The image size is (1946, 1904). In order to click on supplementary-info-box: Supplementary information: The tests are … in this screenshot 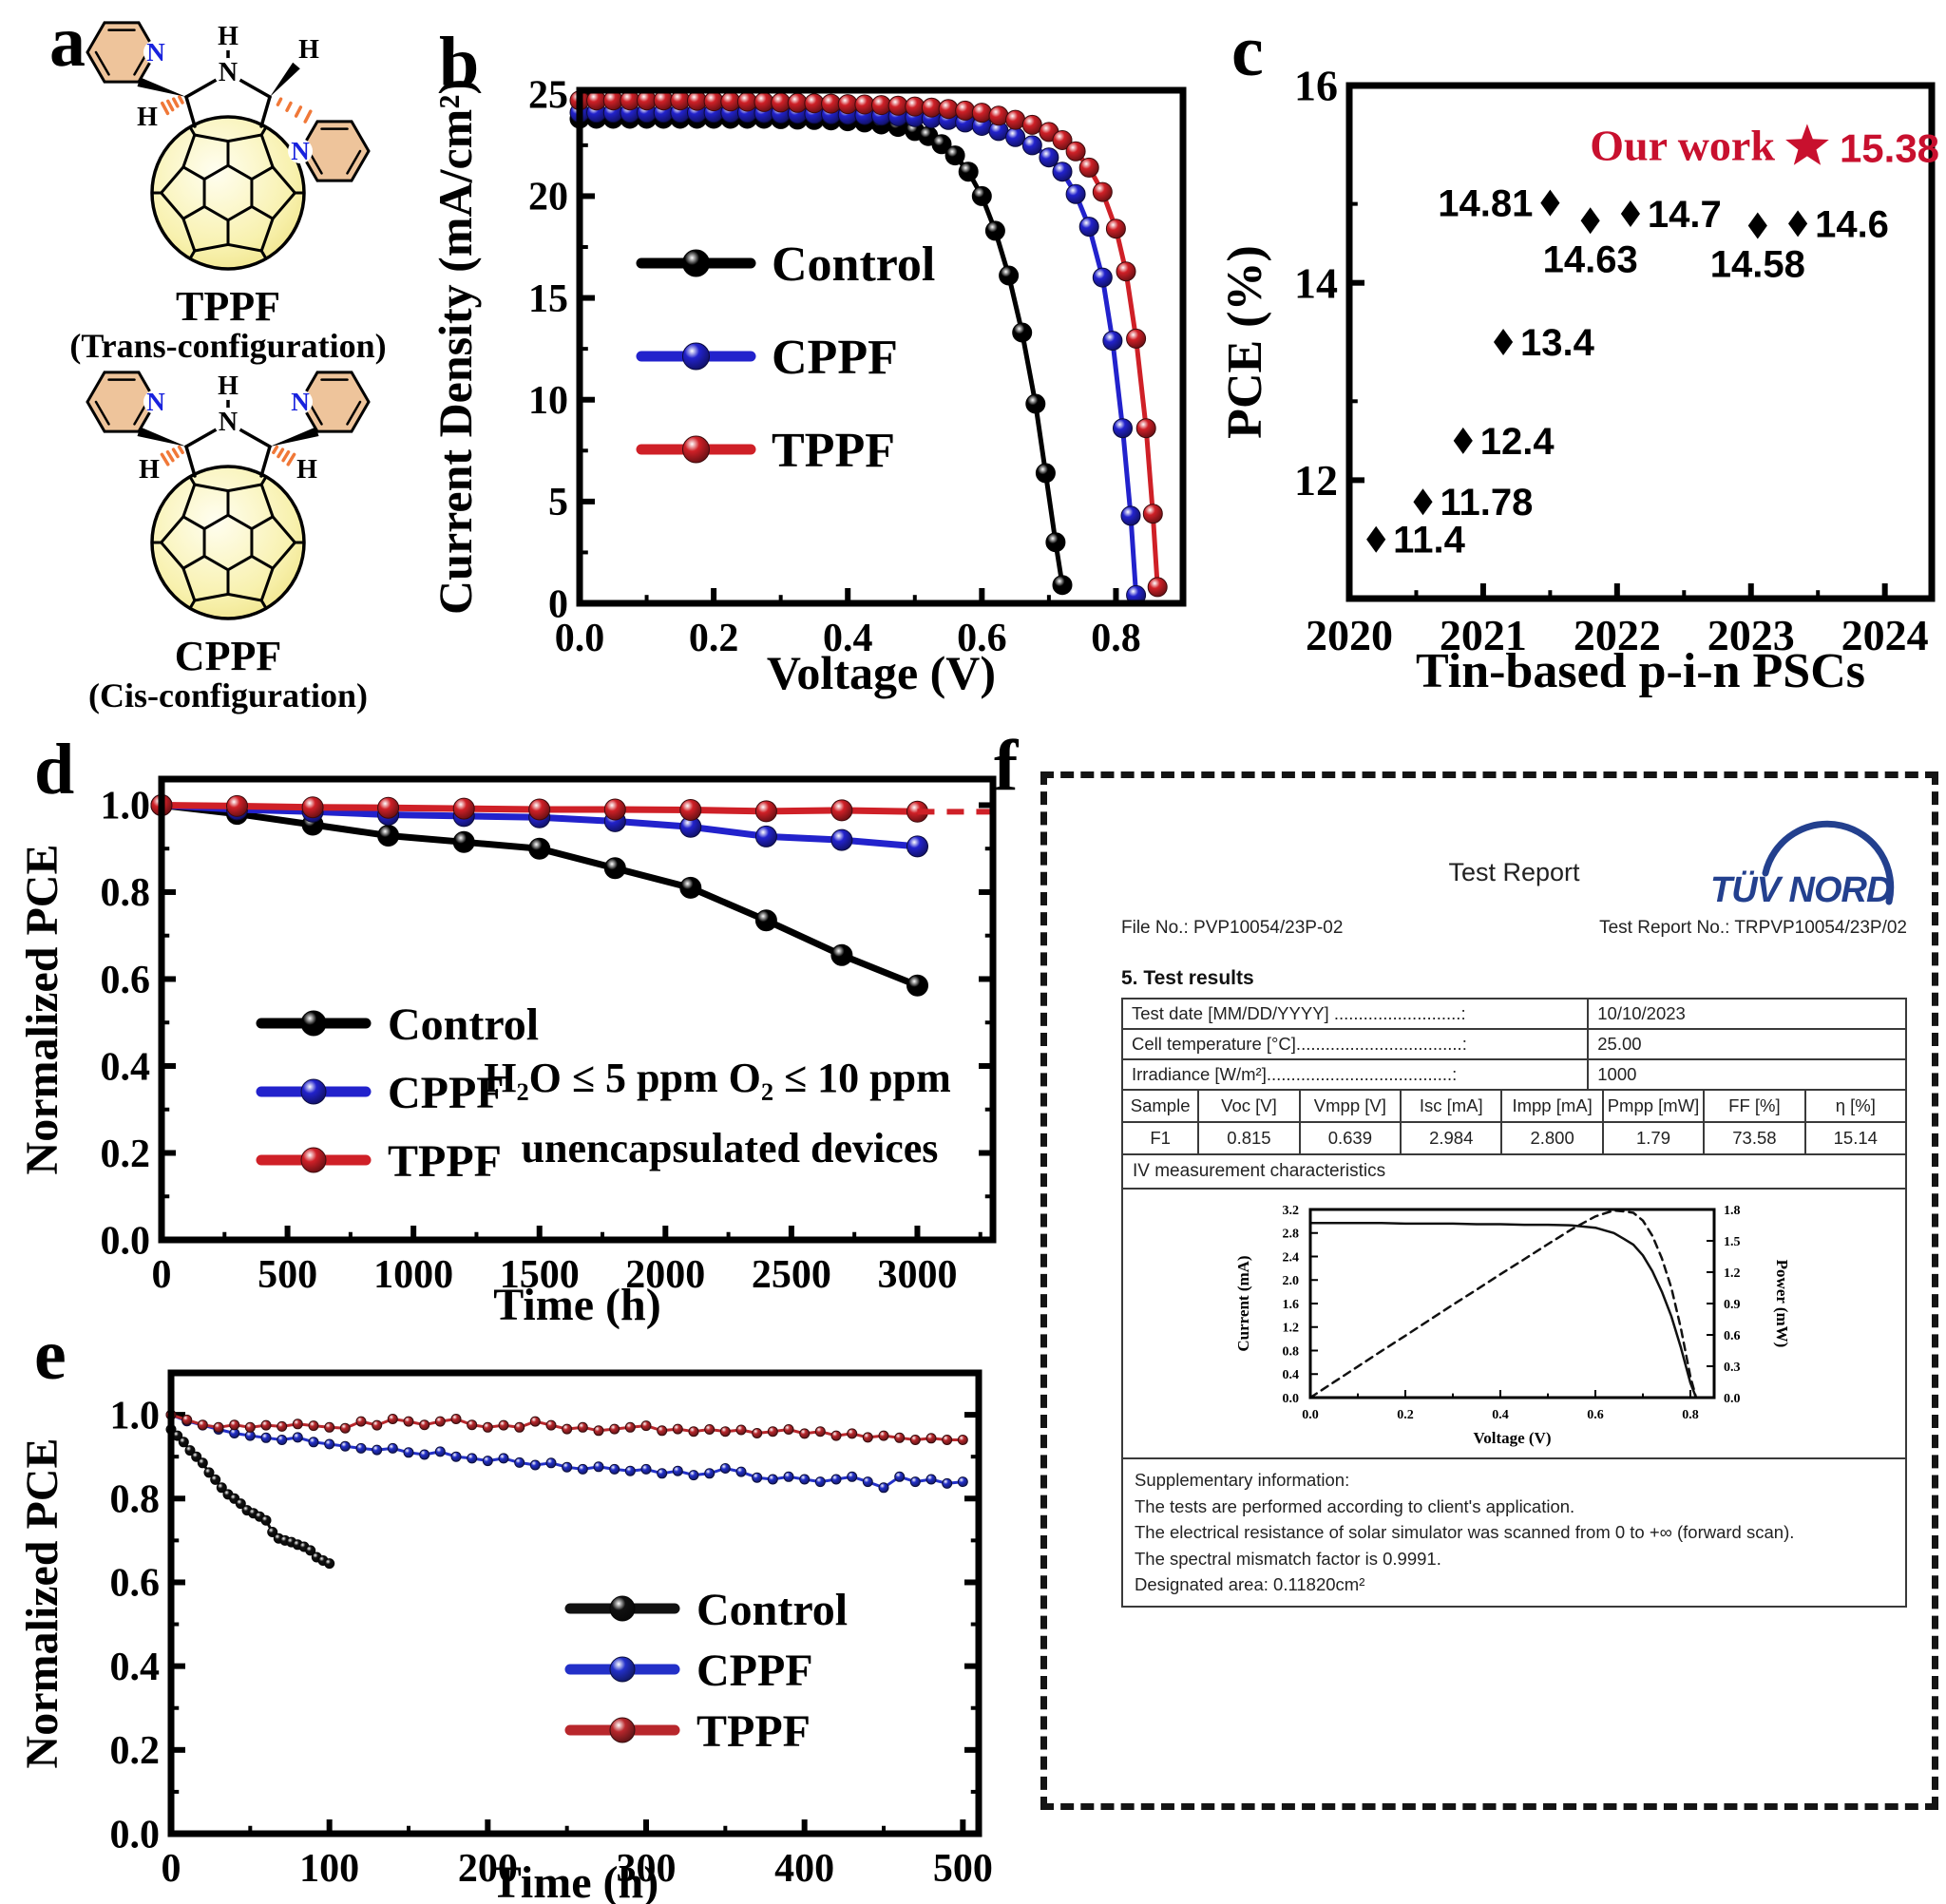, I will do `click(1514, 1532)`.